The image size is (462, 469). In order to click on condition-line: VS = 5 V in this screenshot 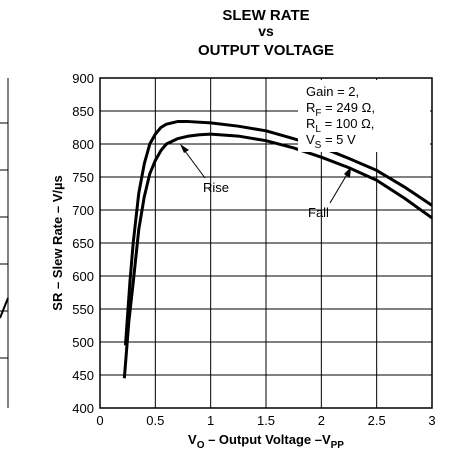, I will do `click(331, 141)`.